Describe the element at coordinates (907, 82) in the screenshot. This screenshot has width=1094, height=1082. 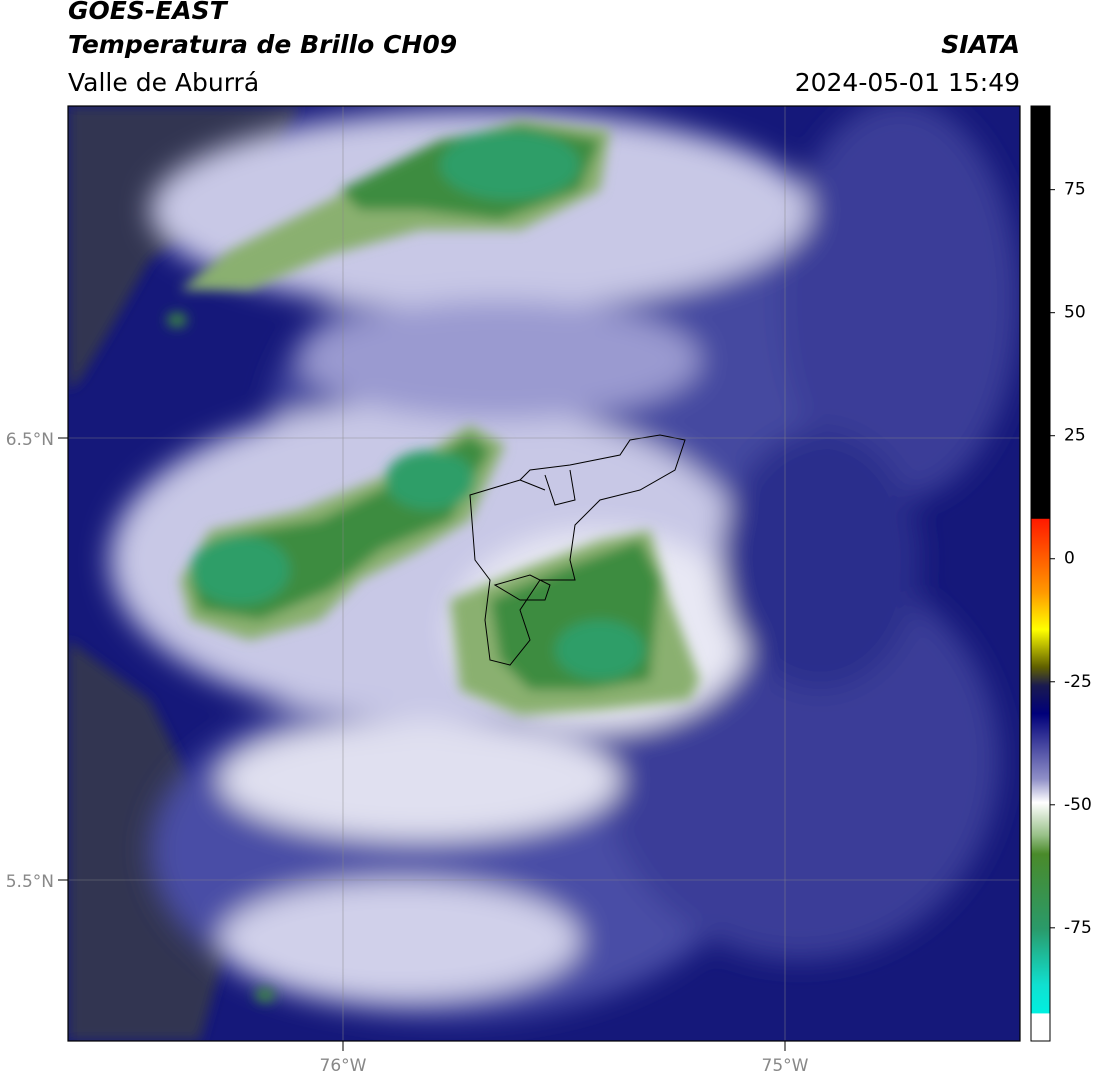
I see `datetime: 2024-05-01 15:49` at that location.